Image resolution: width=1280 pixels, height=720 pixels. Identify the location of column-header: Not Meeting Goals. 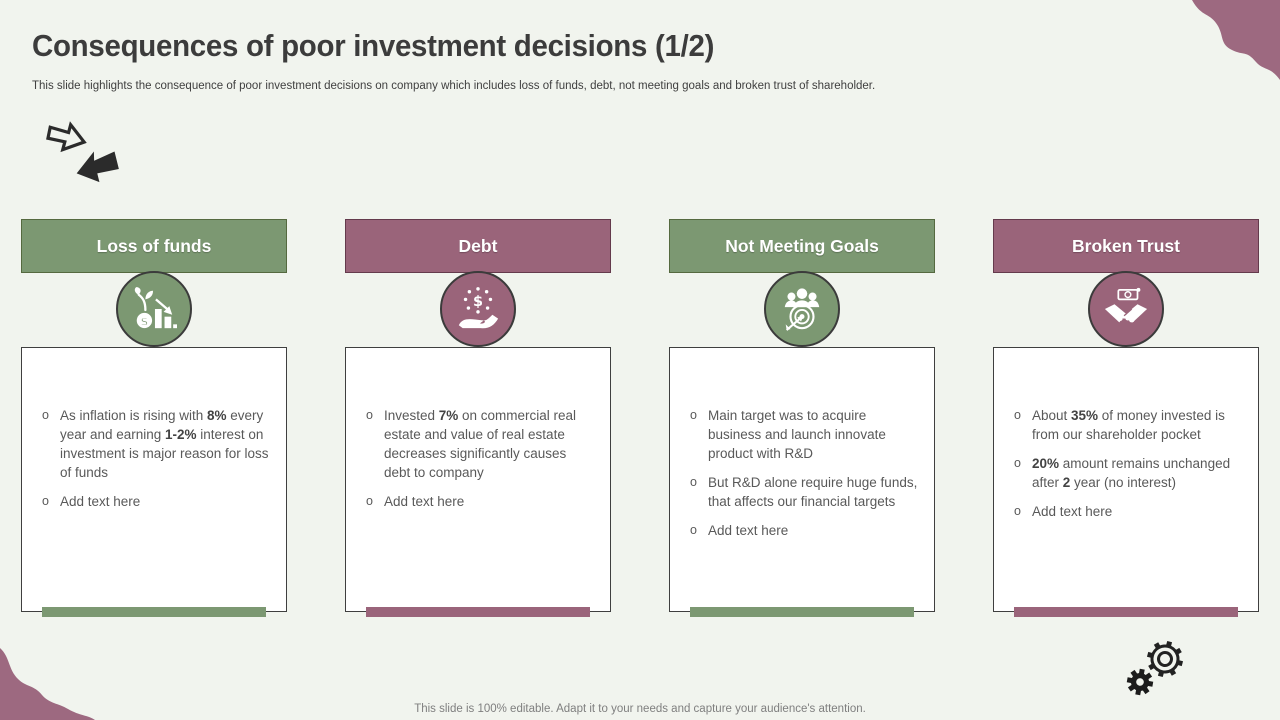
(802, 246).